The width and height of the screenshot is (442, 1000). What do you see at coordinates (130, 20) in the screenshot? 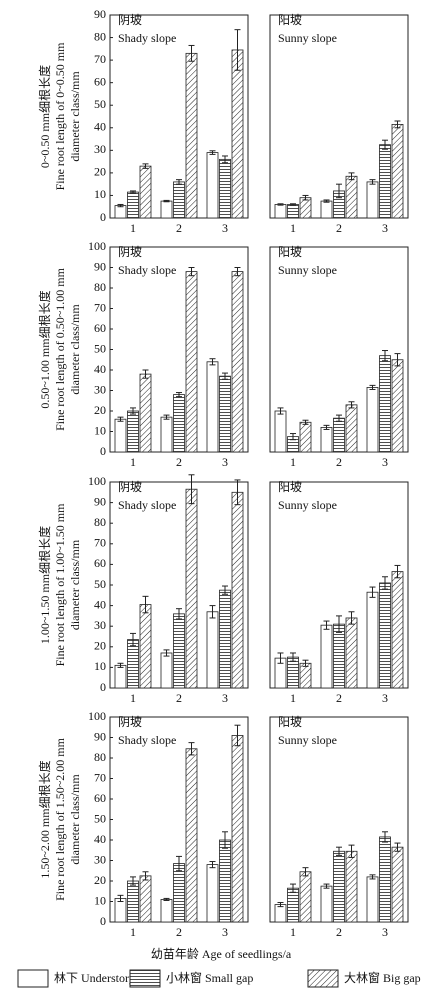
I see `panel-annotation: 阴坡` at bounding box center [130, 20].